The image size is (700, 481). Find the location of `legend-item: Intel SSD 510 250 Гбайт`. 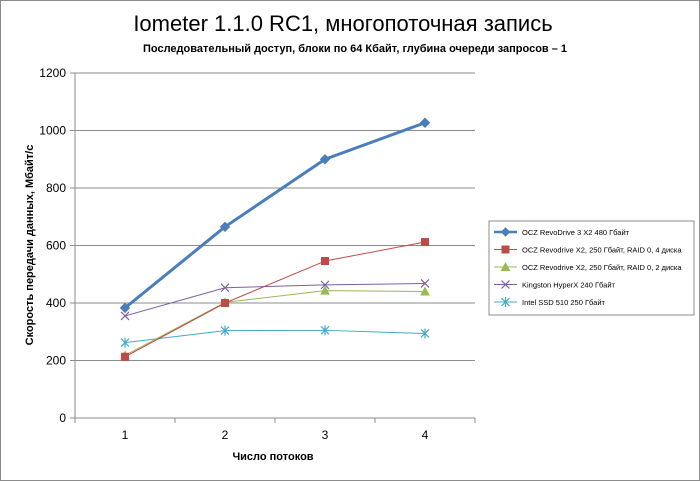

legend-item: Intel SSD 510 250 Гбайт is located at coordinates (550, 302).